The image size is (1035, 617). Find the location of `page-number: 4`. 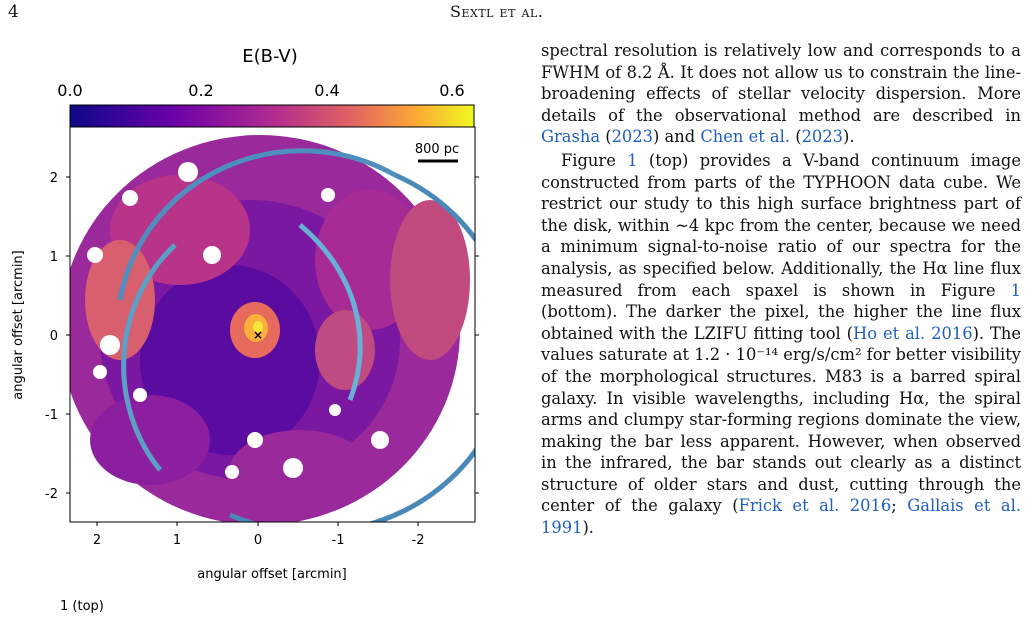

page-number: 4 is located at coordinates (13, 12).